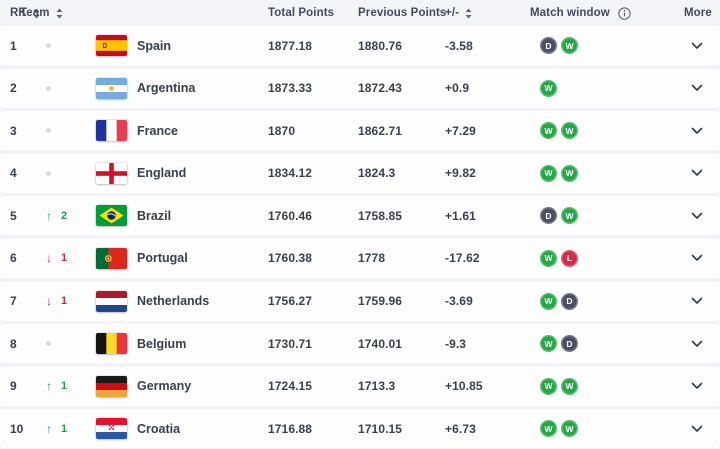 The height and width of the screenshot is (449, 720). I want to click on rank-number: 4, so click(13, 173).